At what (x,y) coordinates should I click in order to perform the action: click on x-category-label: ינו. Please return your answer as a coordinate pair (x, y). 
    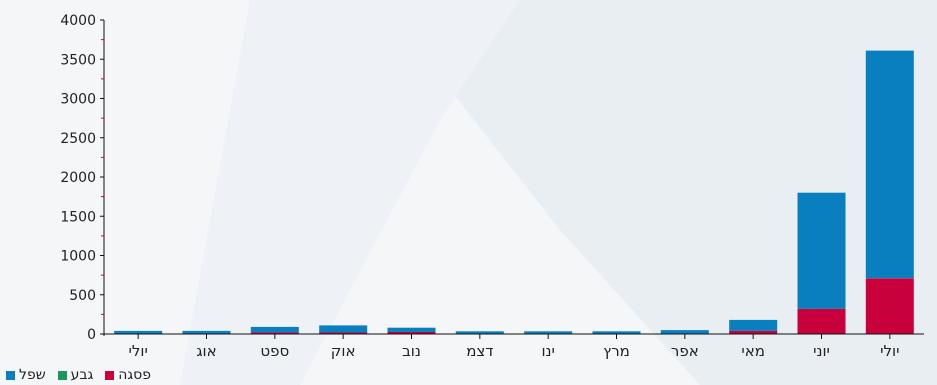
    Looking at the image, I should click on (547, 351).